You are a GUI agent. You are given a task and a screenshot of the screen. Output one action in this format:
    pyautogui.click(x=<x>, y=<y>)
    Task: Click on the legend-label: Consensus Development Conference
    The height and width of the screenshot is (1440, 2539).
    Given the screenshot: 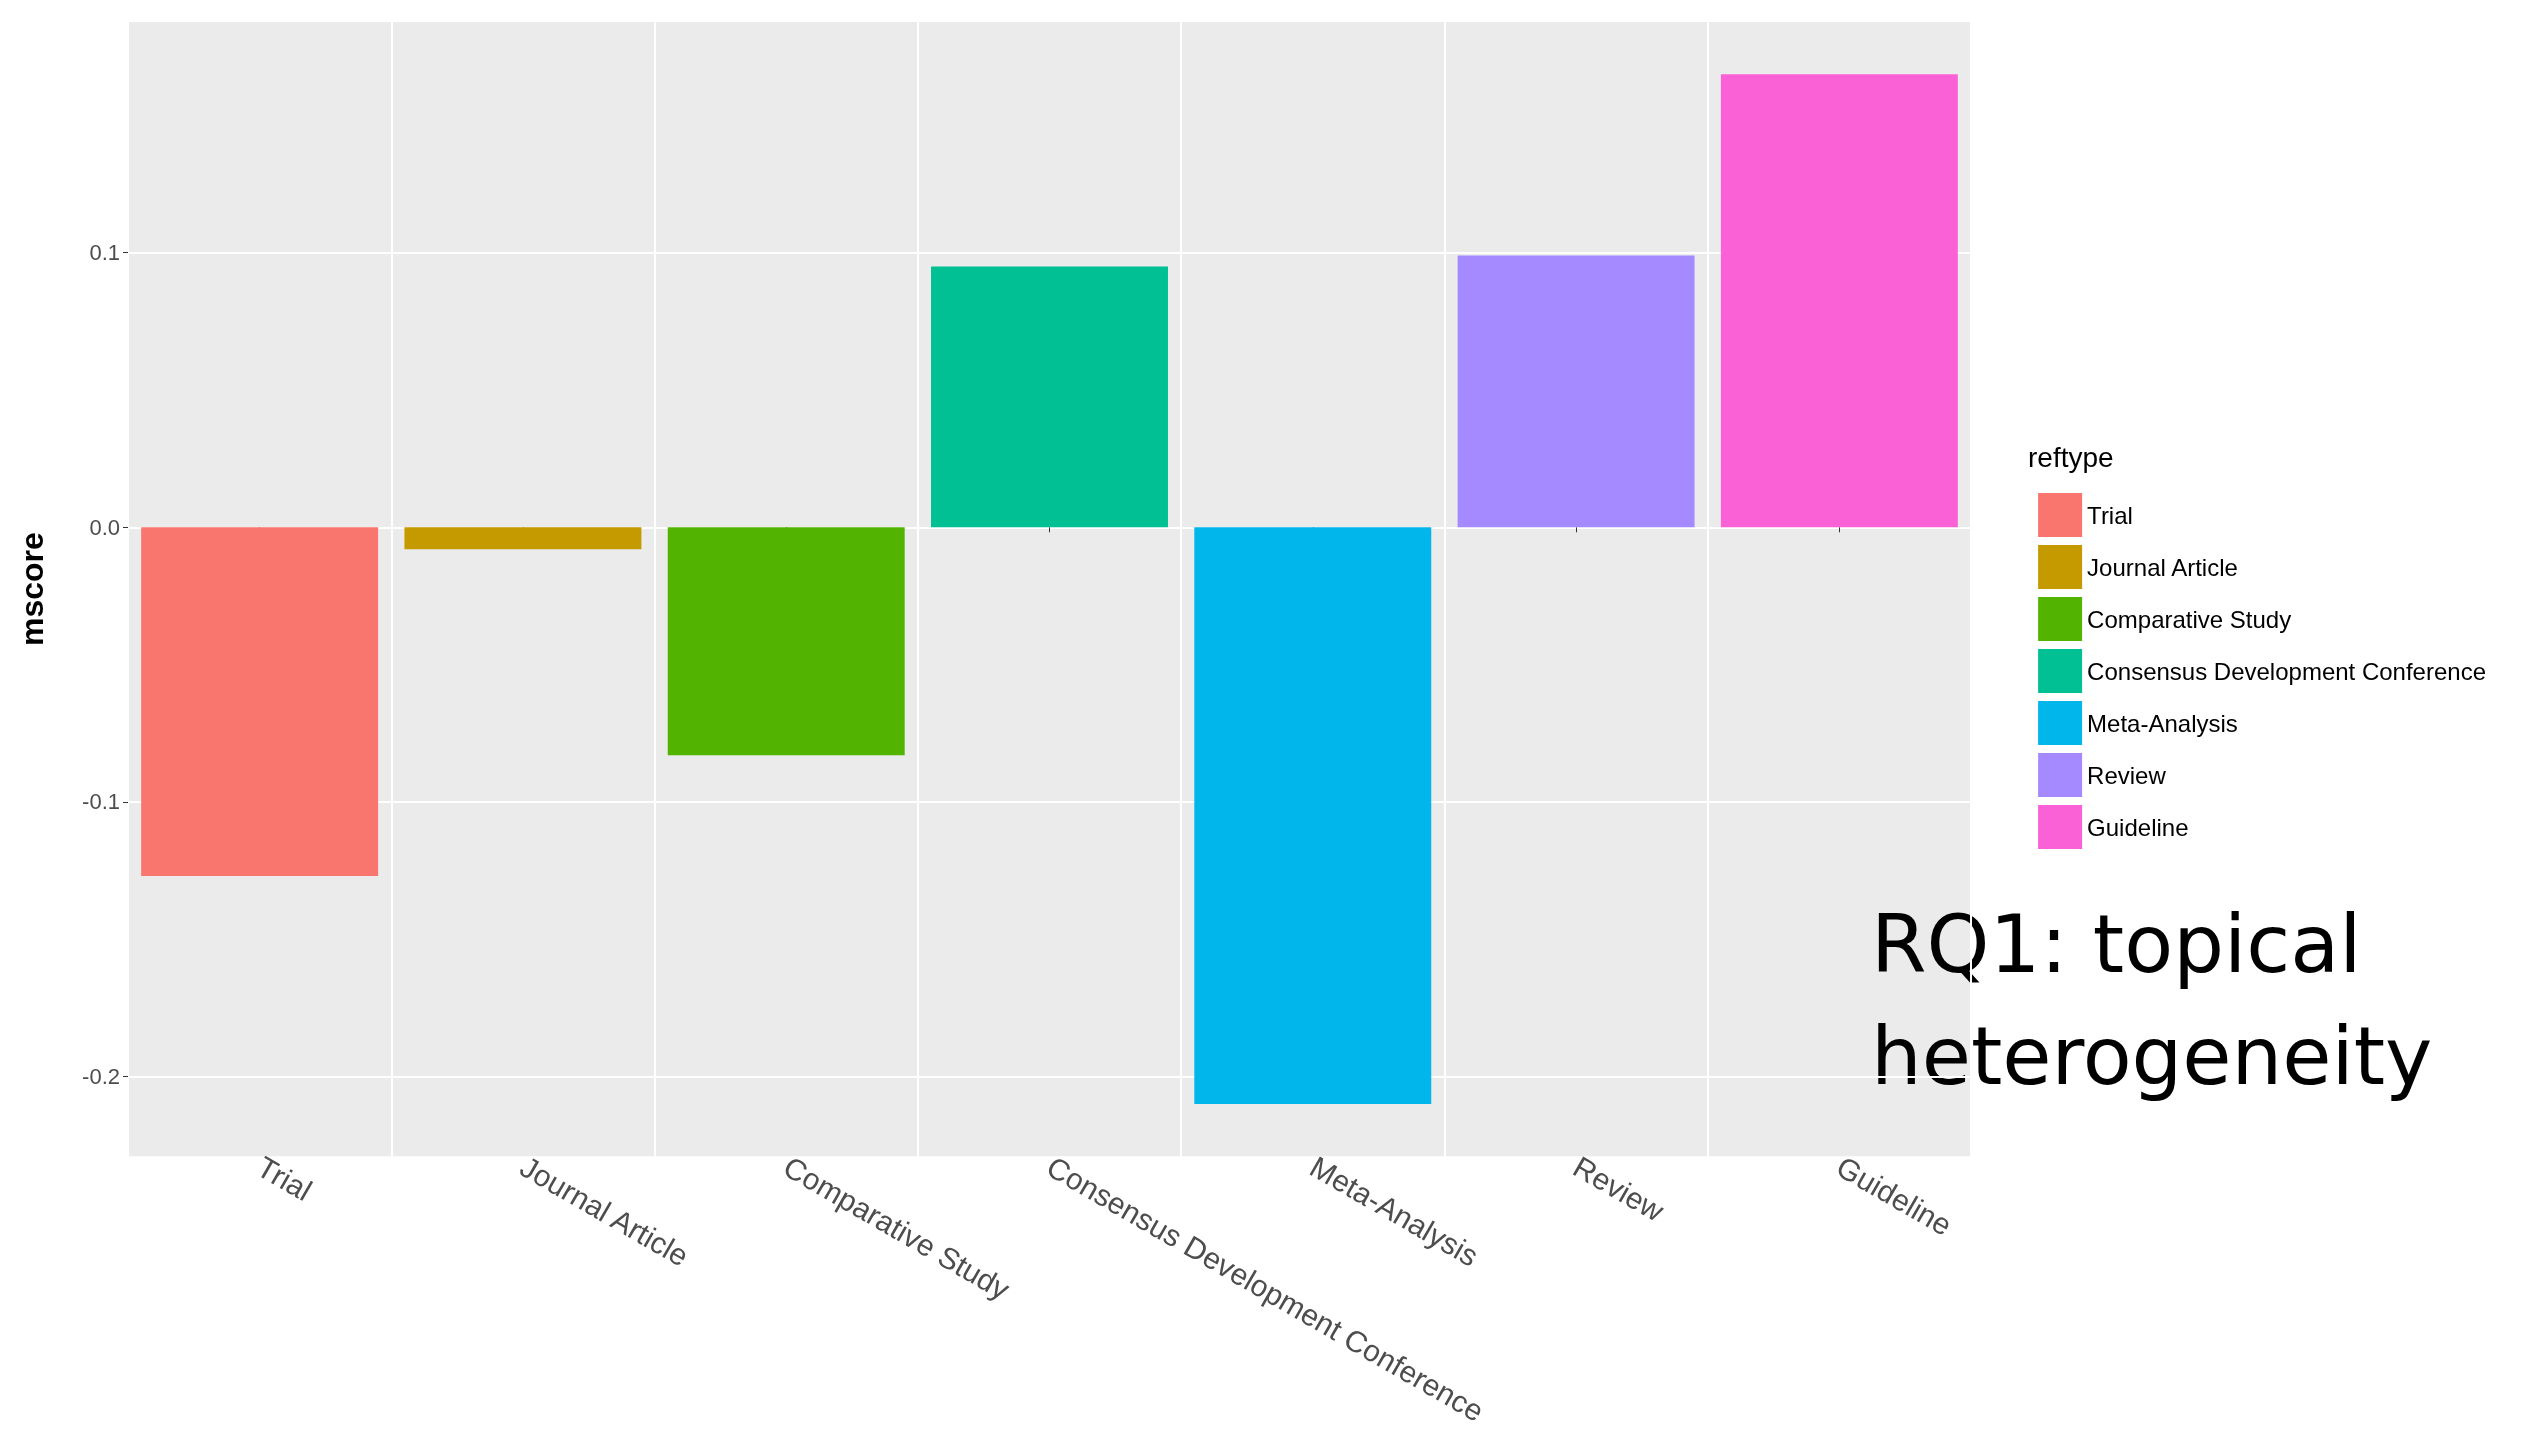 What is the action you would take?
    pyautogui.click(x=2287, y=671)
    